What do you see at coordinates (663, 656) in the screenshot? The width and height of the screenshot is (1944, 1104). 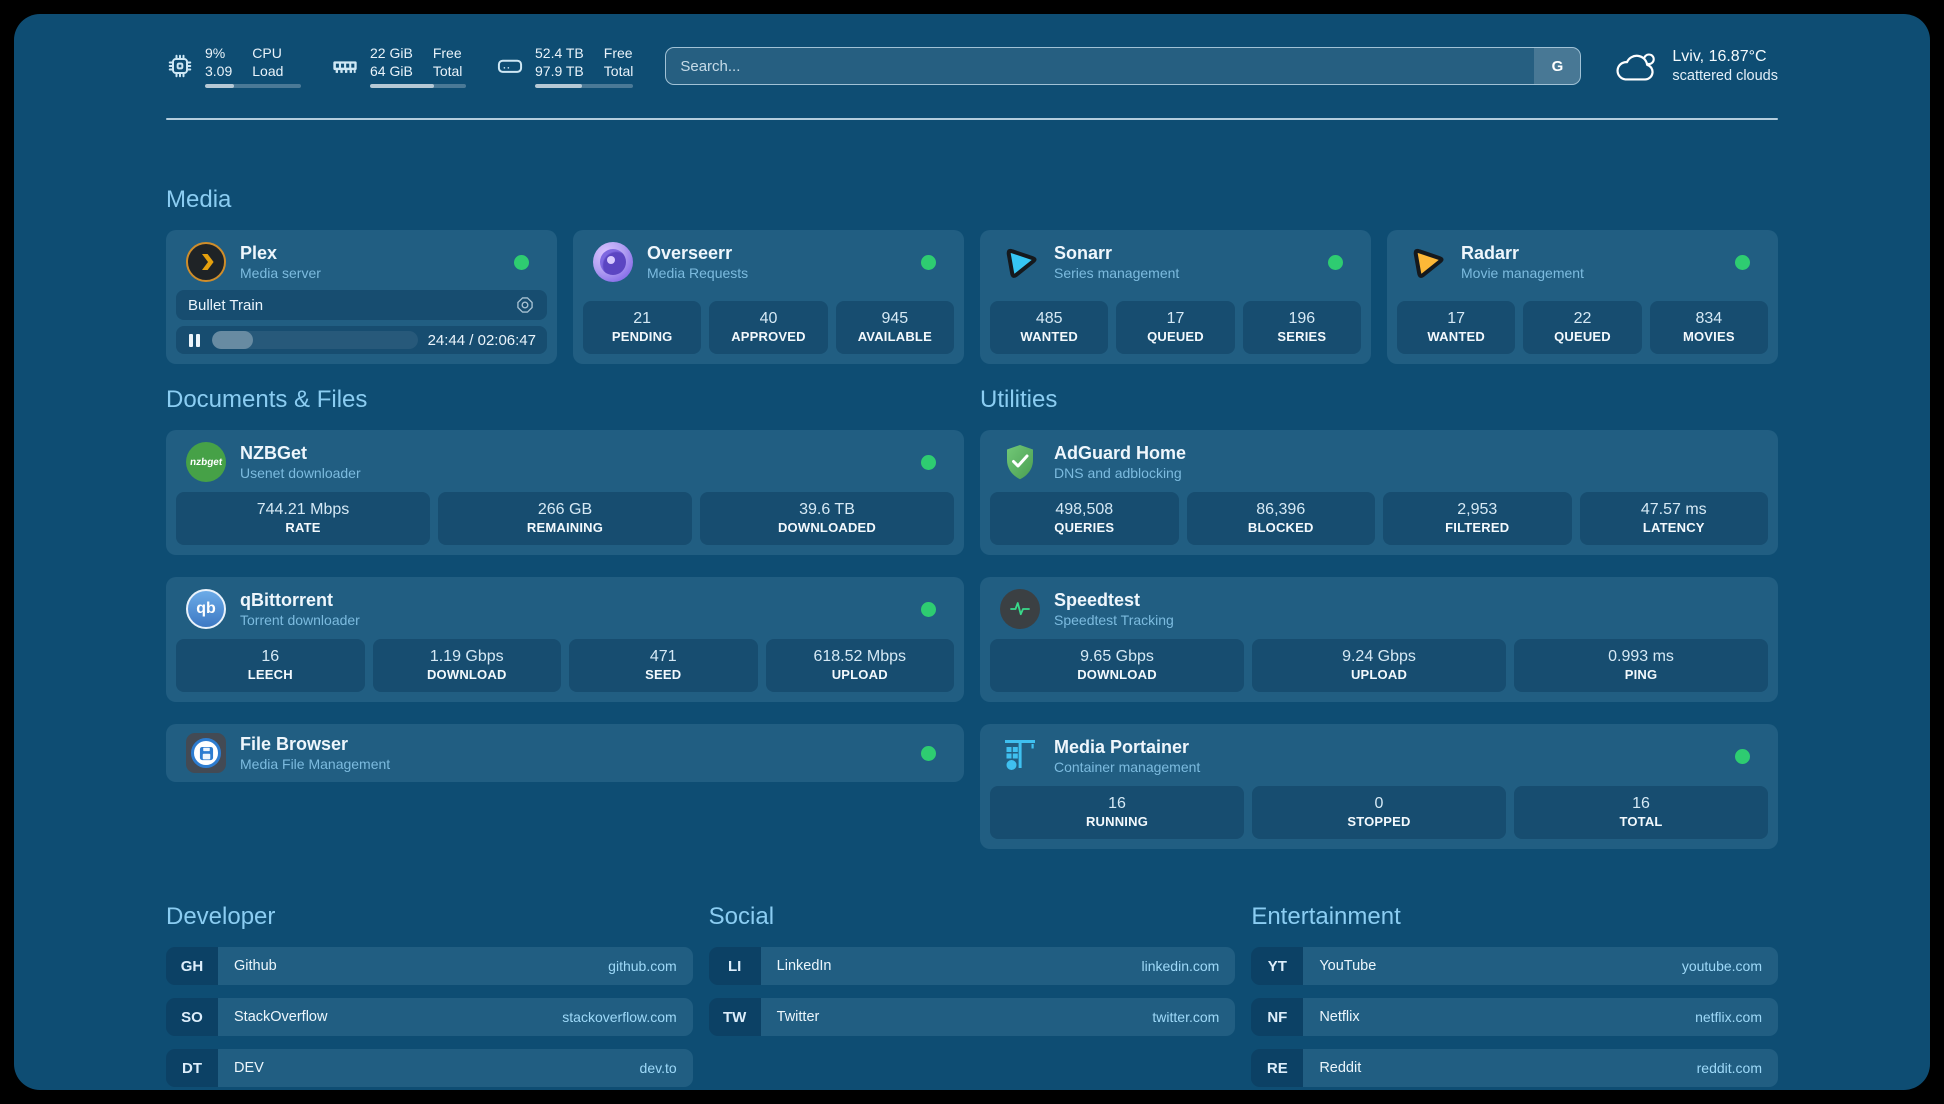 I see `stat-value: 471` at bounding box center [663, 656].